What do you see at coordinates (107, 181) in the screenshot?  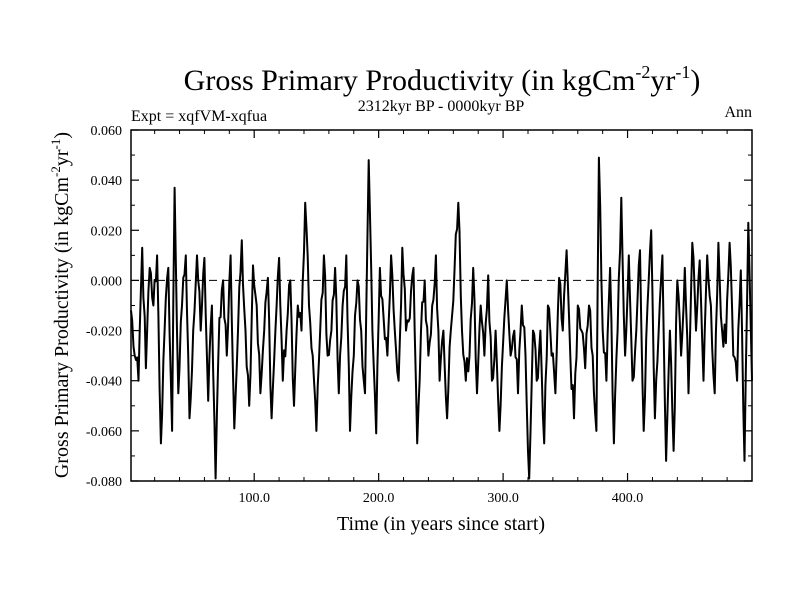 I see `y-tick-label-1: 0.040` at bounding box center [107, 181].